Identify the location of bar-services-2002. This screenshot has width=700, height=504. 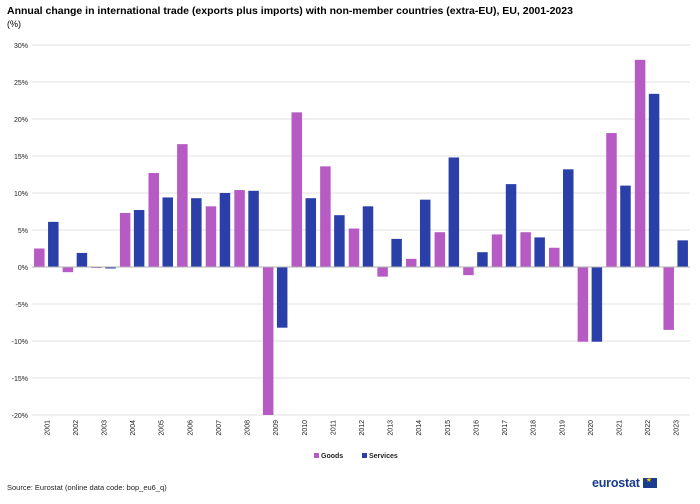
(82, 259).